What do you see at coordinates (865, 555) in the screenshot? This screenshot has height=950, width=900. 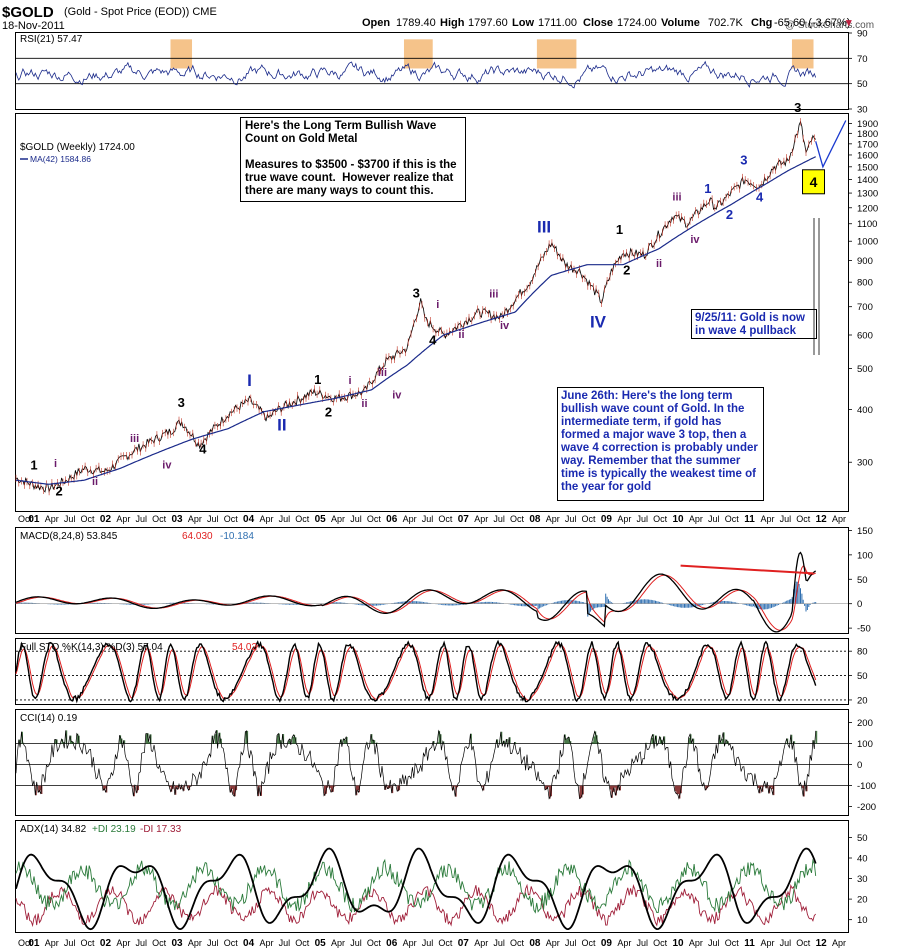 I see `macd-tick-label: 100` at bounding box center [865, 555].